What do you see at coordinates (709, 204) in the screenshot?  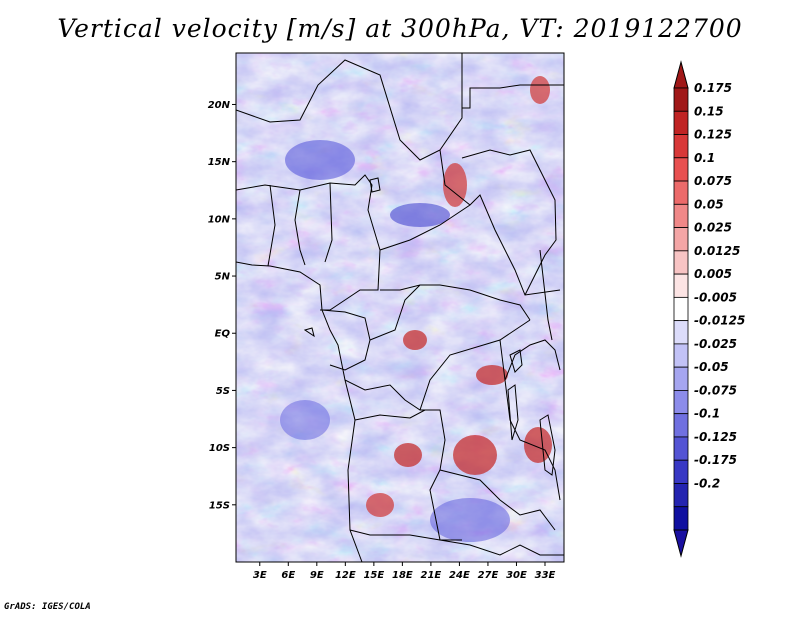 I see `colorbar-label: 0.05` at bounding box center [709, 204].